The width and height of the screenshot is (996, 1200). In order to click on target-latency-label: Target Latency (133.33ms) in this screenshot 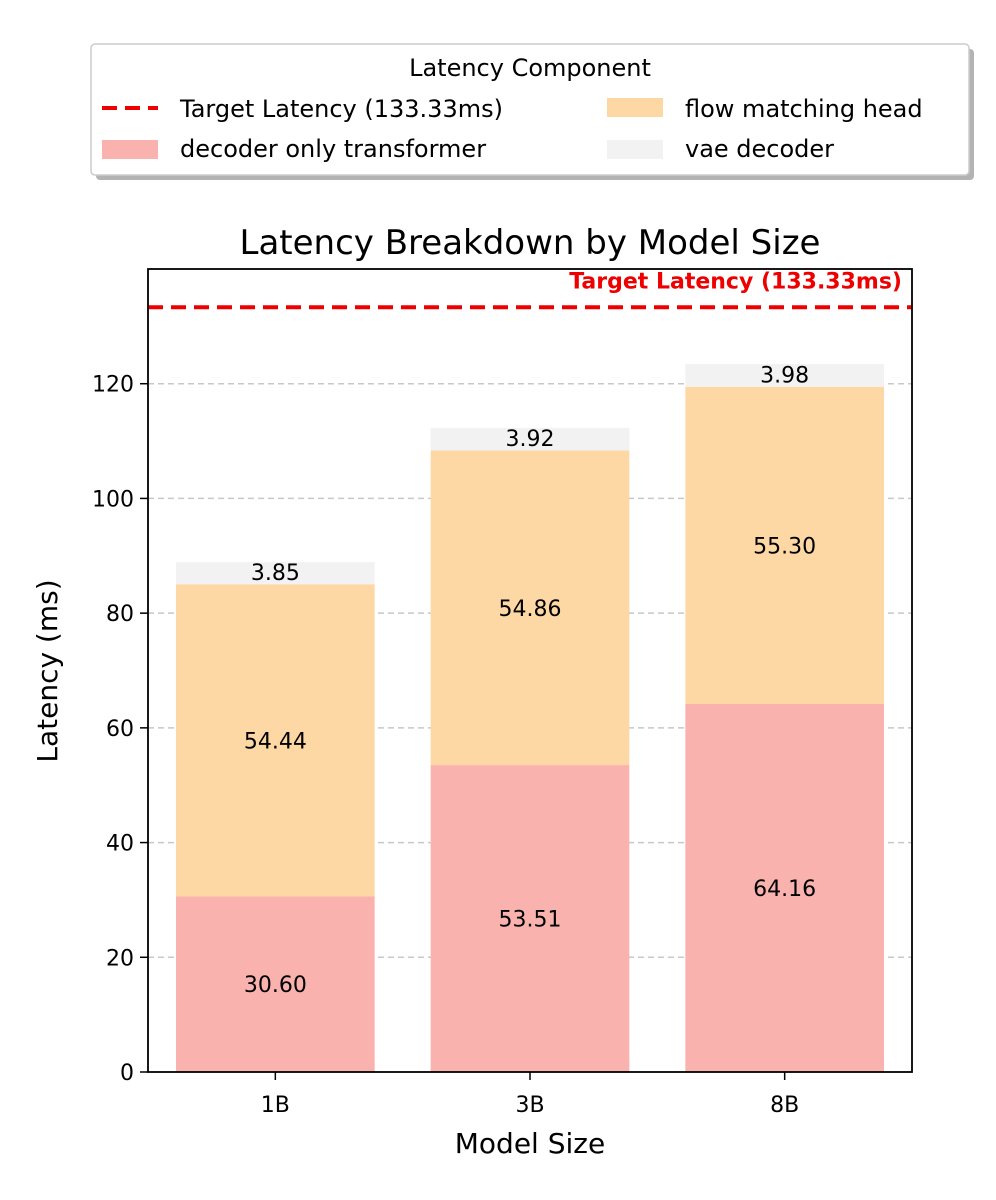, I will do `click(735, 281)`.